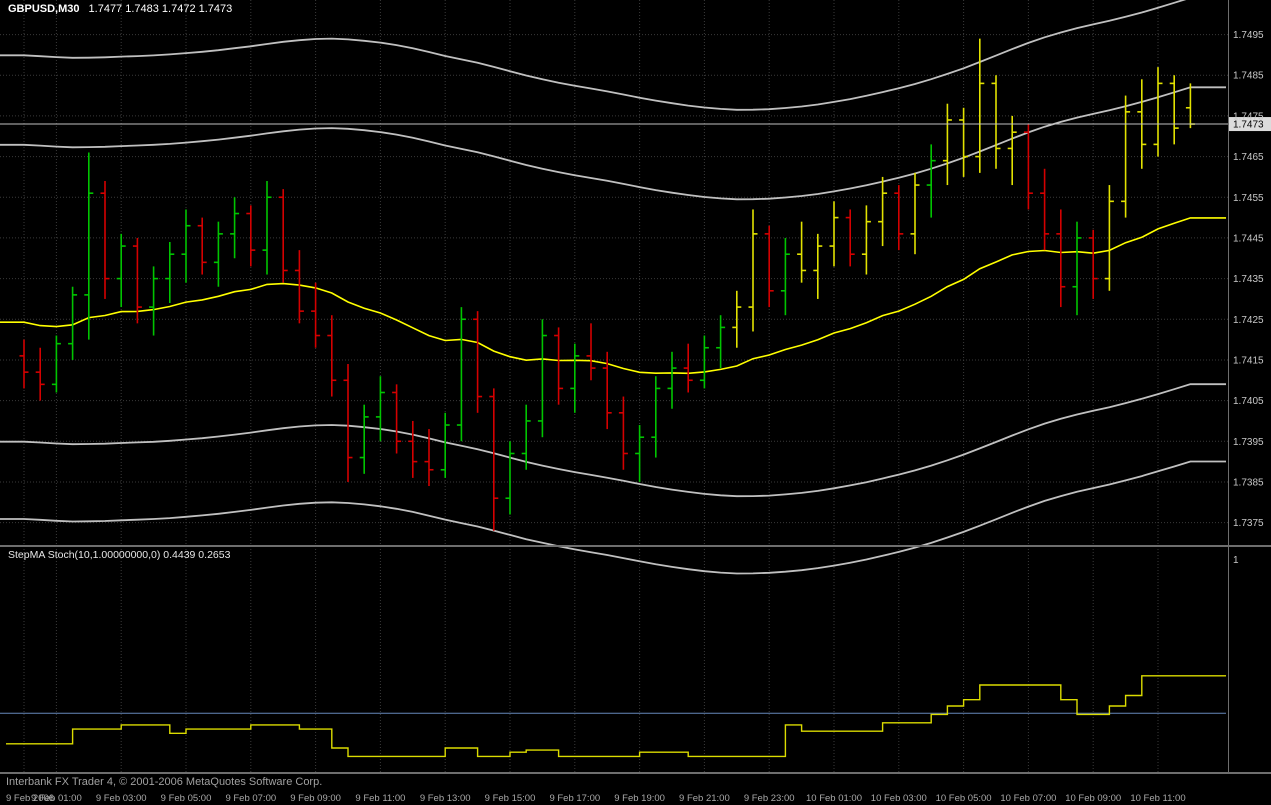 Image resolution: width=1271 pixels, height=805 pixels. I want to click on svg-text: 9 Feb 11:00, so click(380, 798).